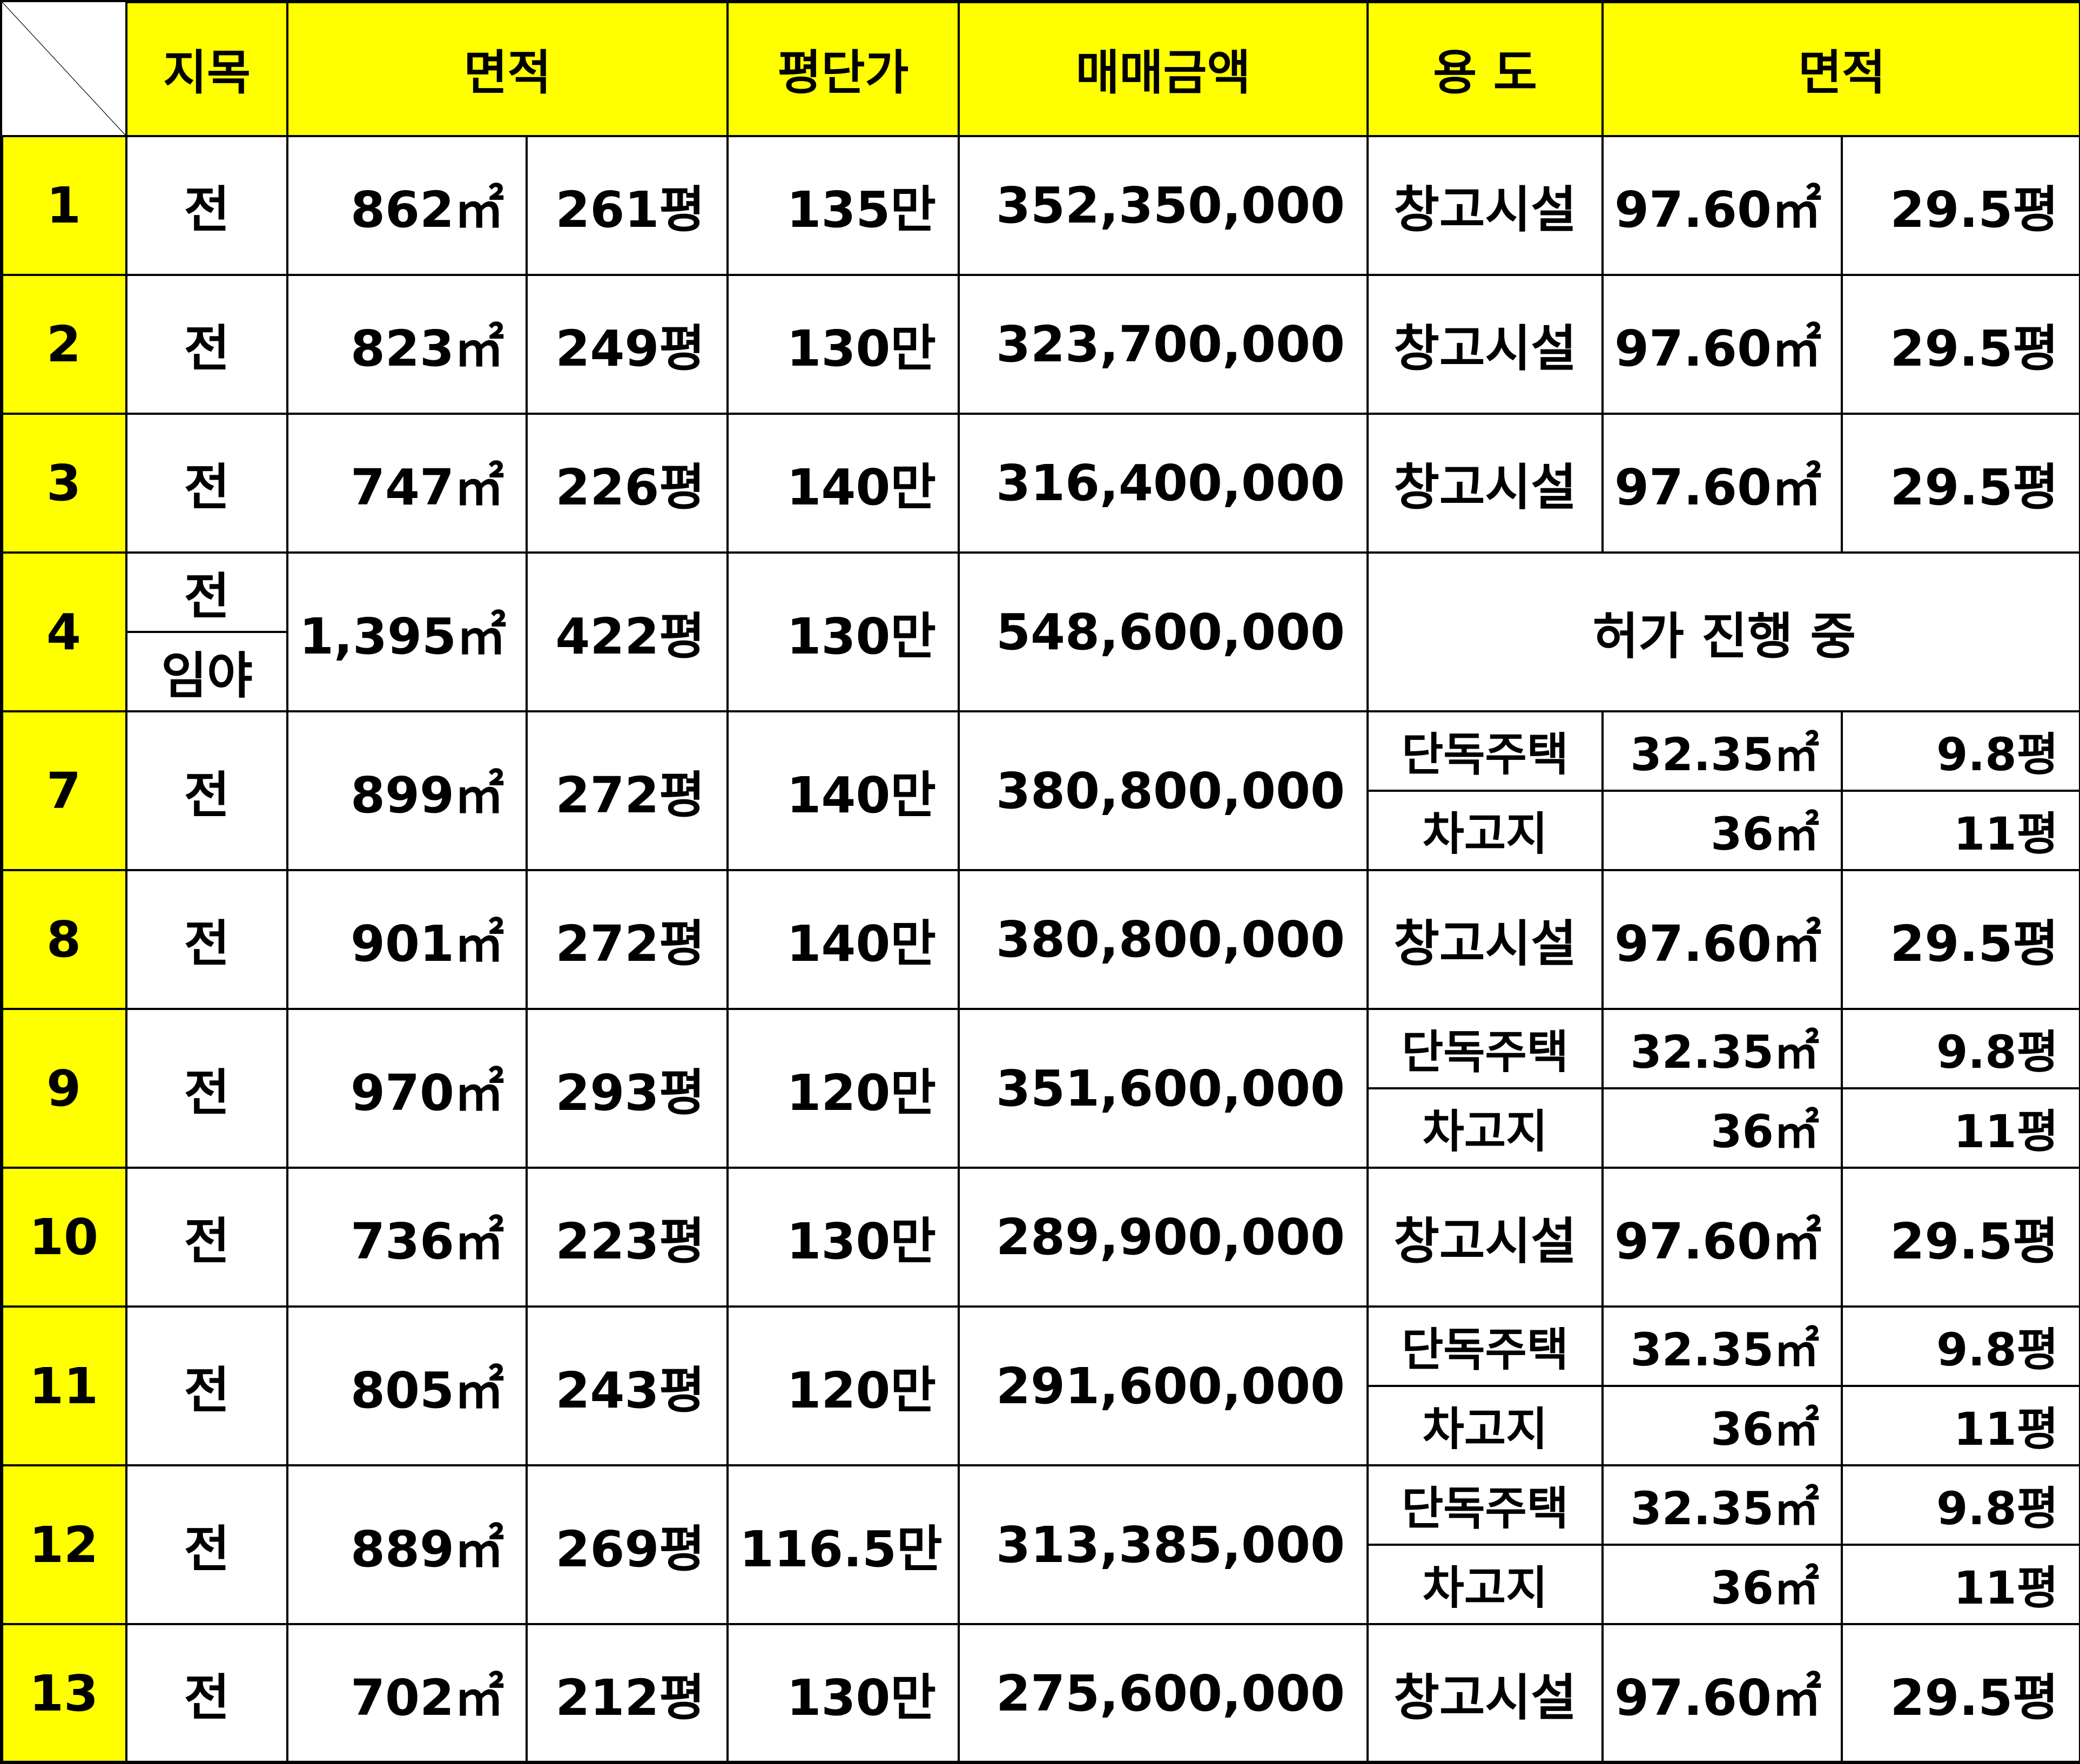 The height and width of the screenshot is (1764, 2080). Describe the element at coordinates (63, 939) in the screenshot. I see `lot-number-cell: 8` at that location.